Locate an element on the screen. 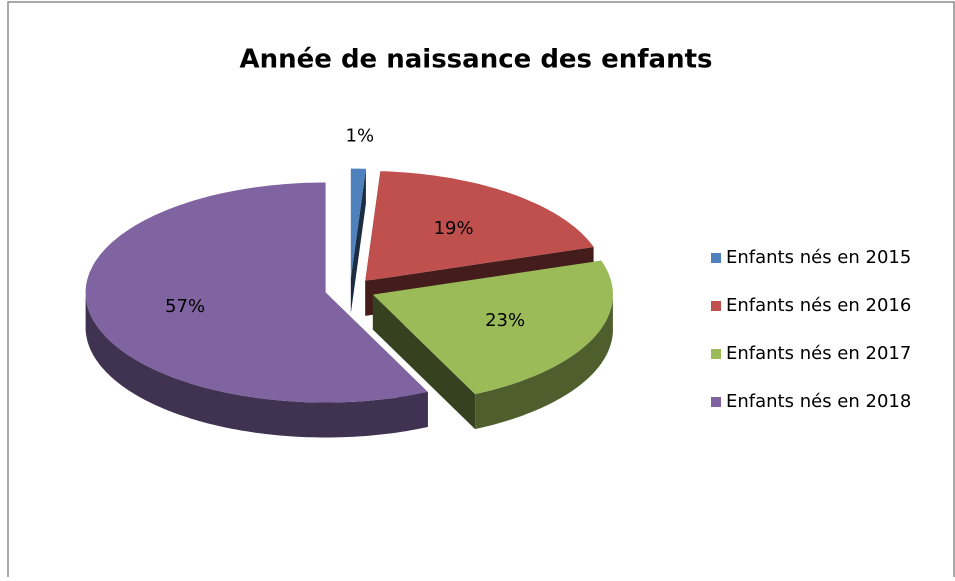 The height and width of the screenshot is (581, 955). data-label: 19% is located at coordinates (454, 228).